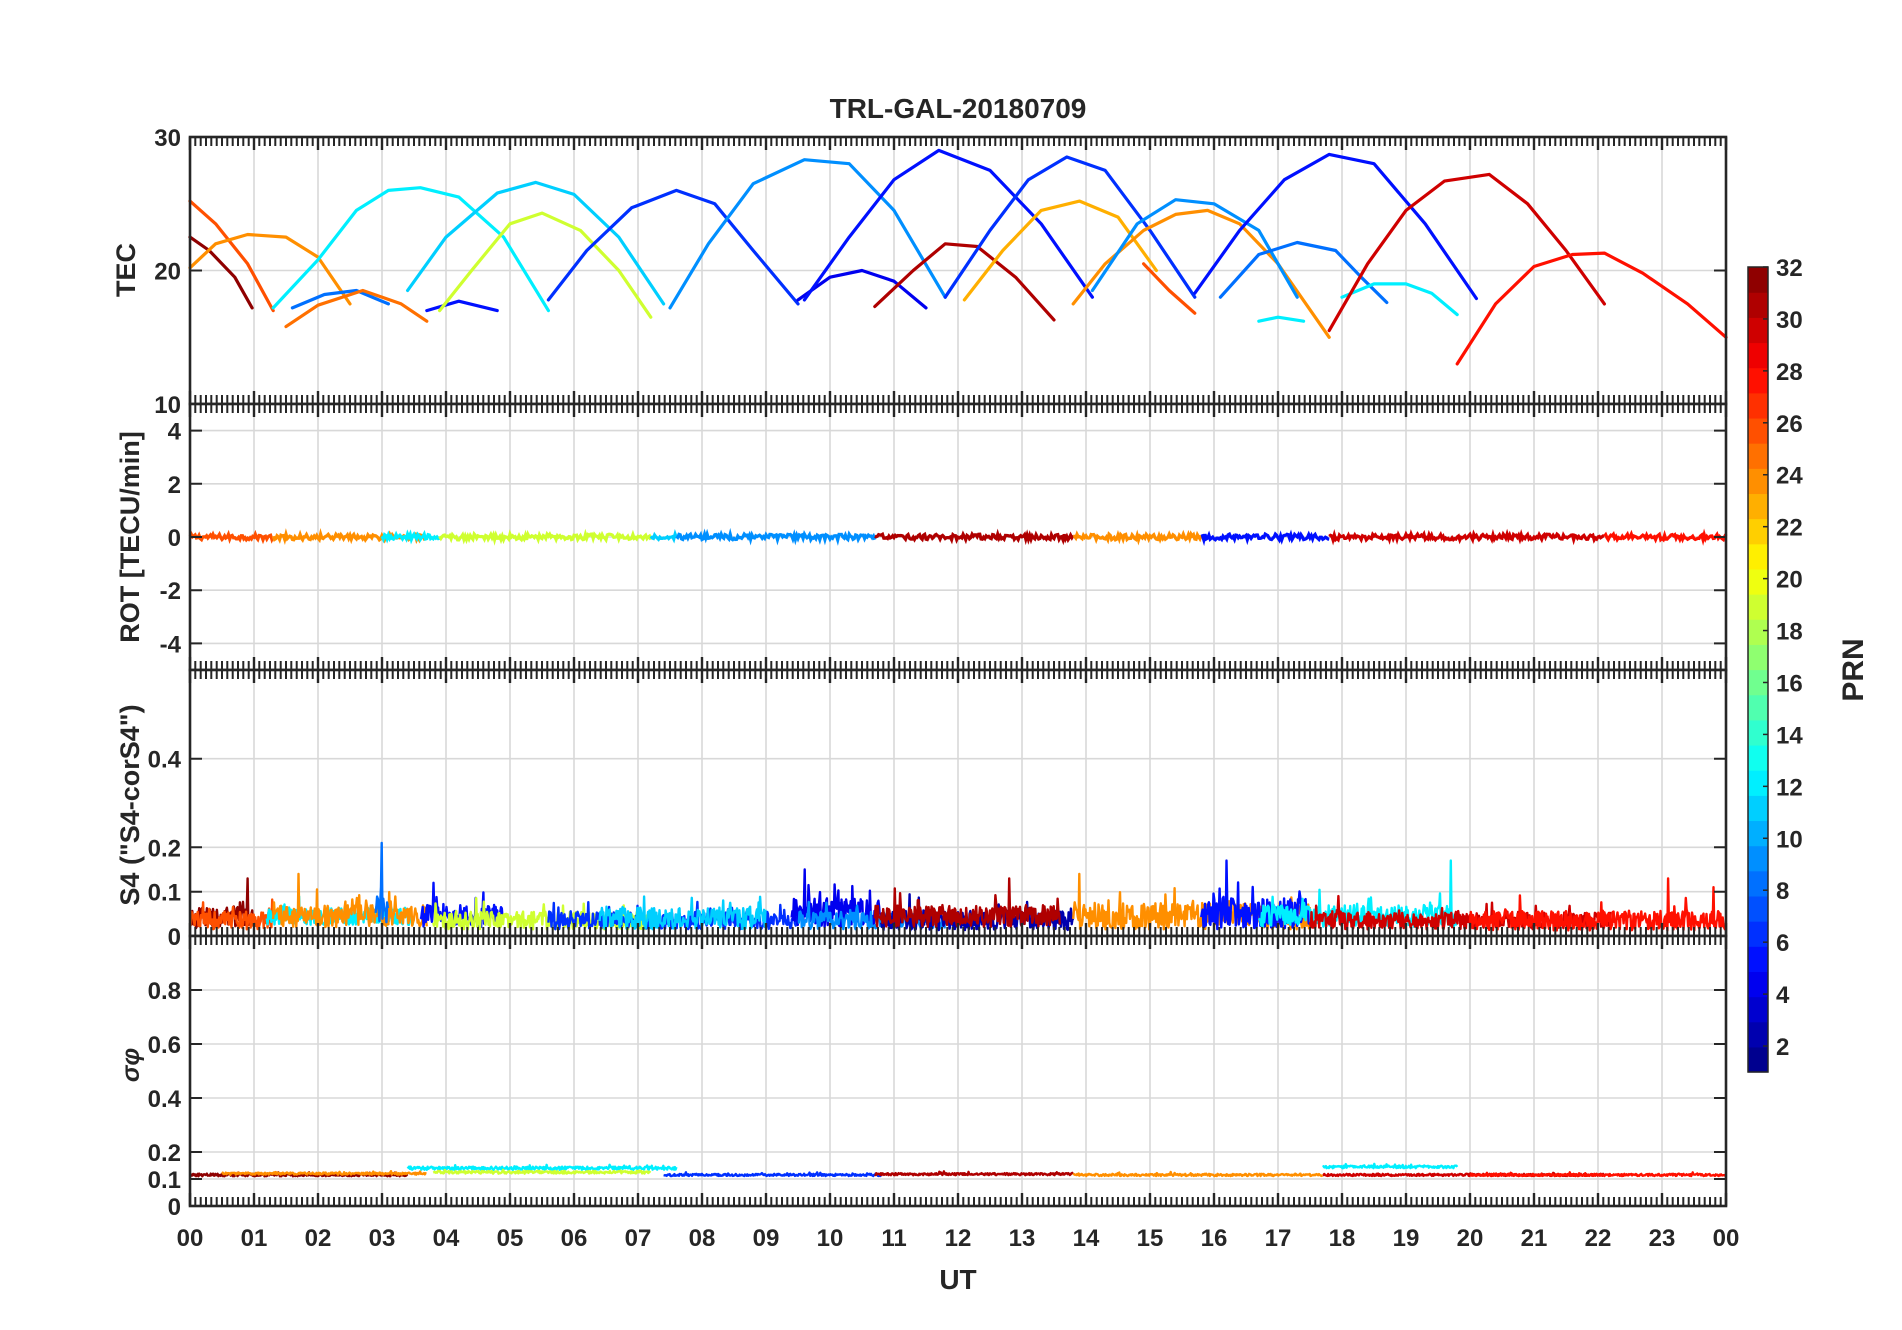 This screenshot has width=1902, height=1330. Describe the element at coordinates (164, 1045) in the screenshot. I see `ytick-label: 0.6` at that location.